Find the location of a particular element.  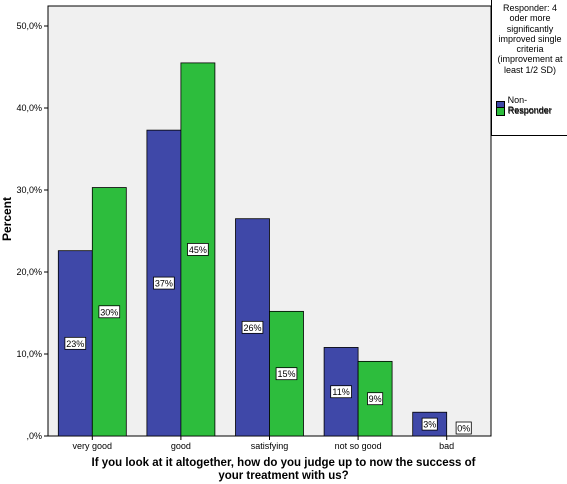

x-axis: very good good satisfying not so good bad is located at coordinates (263, 443).